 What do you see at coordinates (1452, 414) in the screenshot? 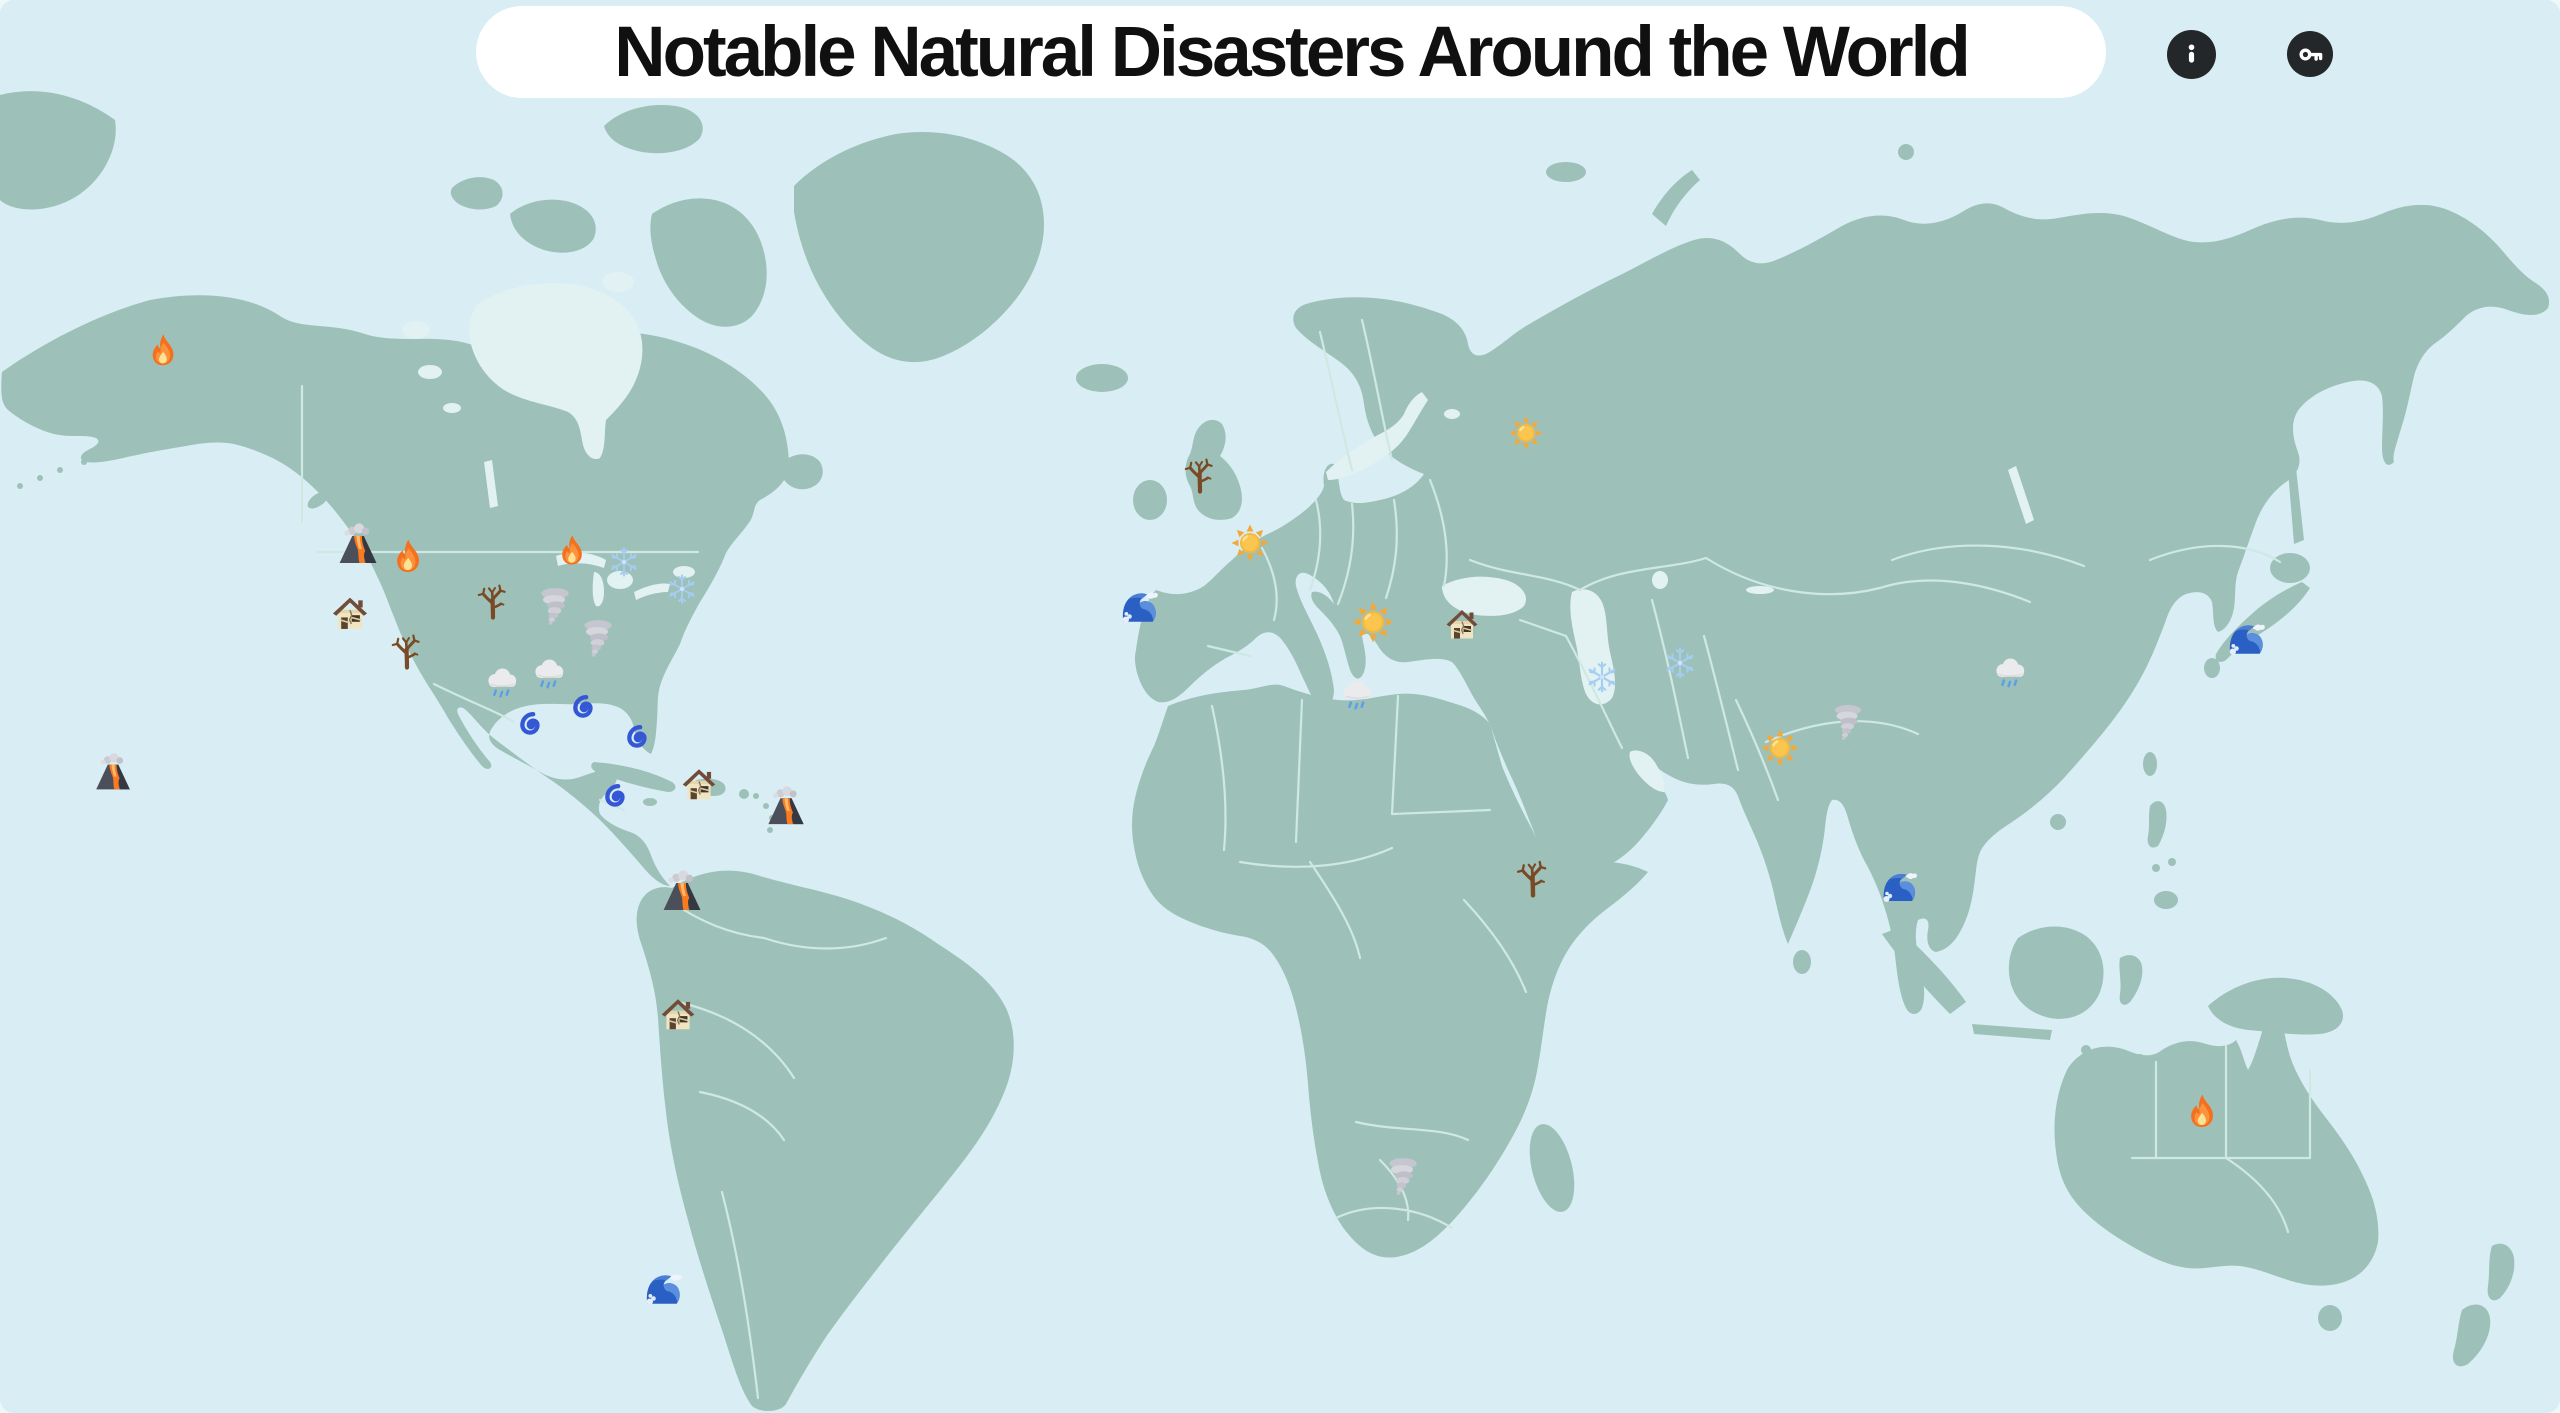
I see `lake-ladoga` at bounding box center [1452, 414].